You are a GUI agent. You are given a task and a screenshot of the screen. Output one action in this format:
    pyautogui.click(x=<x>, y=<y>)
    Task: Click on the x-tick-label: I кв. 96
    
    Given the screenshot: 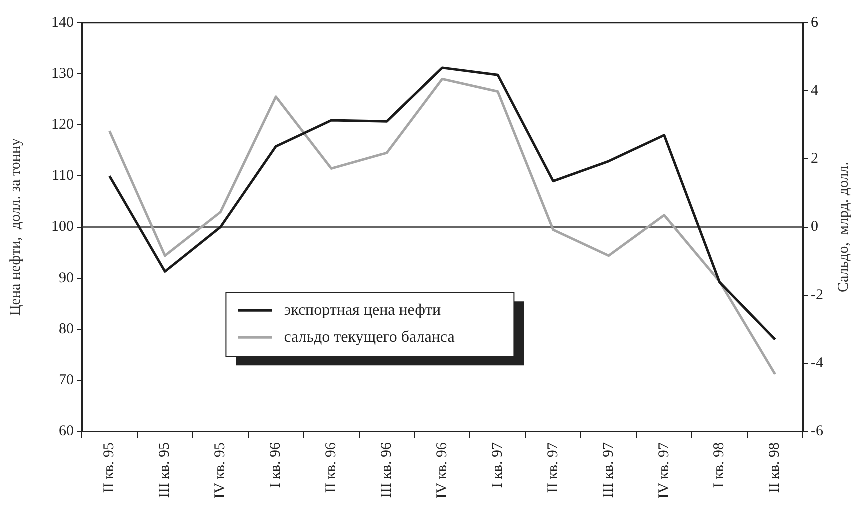 What is the action you would take?
    pyautogui.click(x=276, y=465)
    